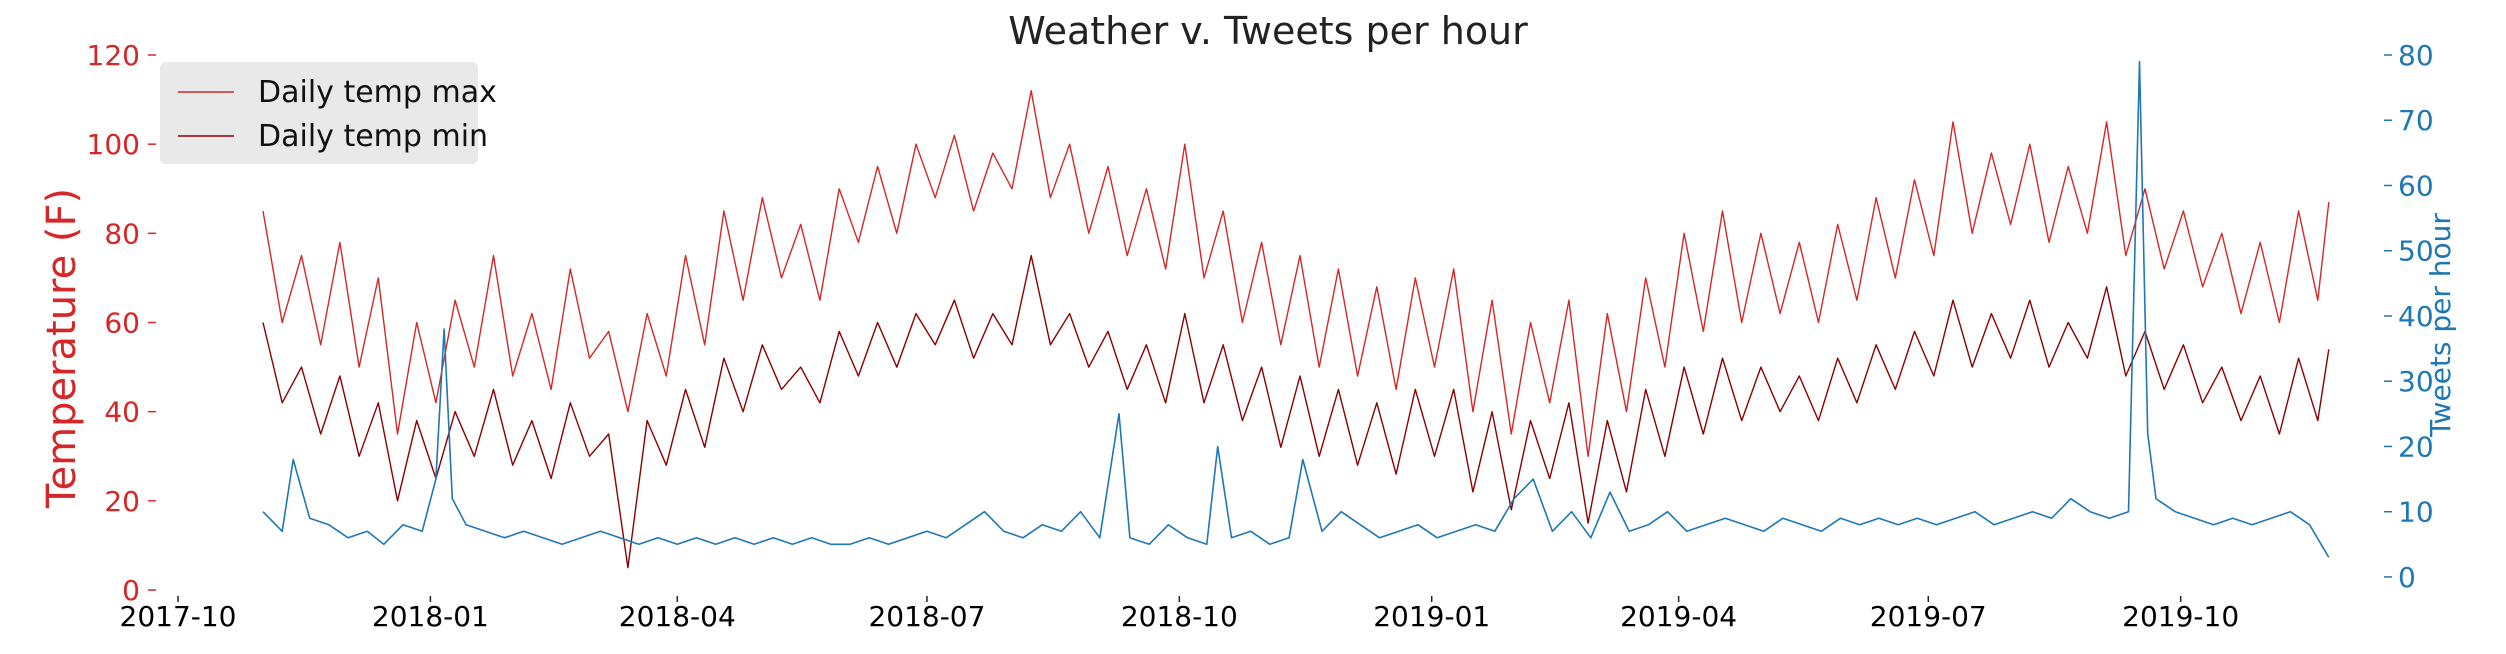 The image size is (2506, 654). I want to click on y-left-tick-label: 0, so click(131, 590).